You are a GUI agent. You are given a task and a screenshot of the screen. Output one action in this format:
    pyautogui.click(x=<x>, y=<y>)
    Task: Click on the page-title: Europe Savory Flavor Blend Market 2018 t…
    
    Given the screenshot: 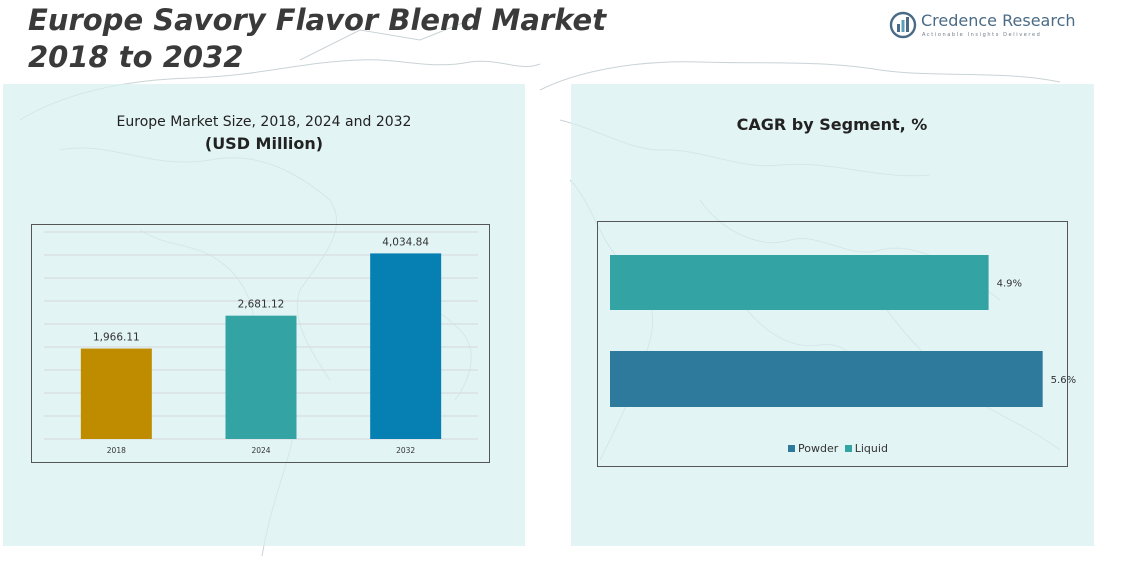 What is the action you would take?
    pyautogui.click(x=317, y=38)
    